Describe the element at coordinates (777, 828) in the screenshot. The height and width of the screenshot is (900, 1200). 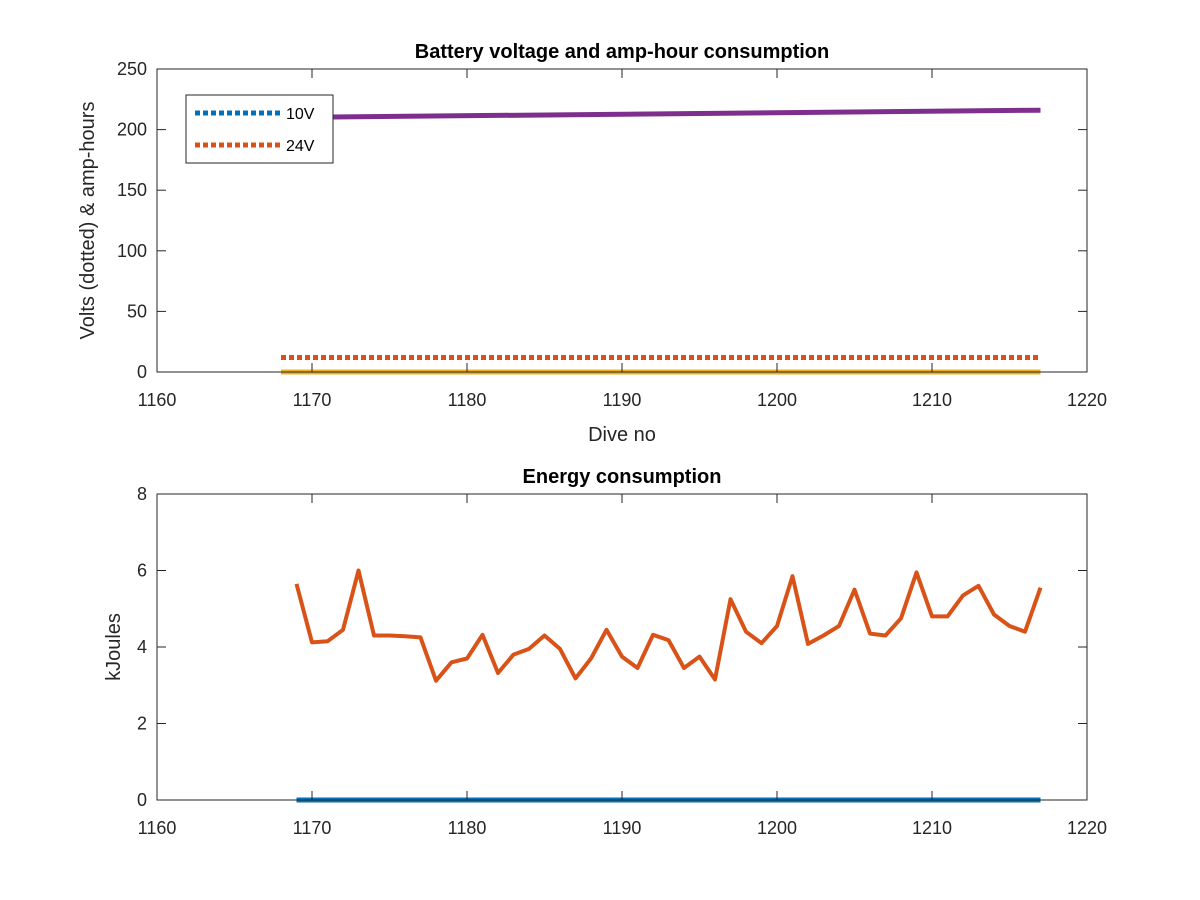
I see `energy-x-tick-label: 1200` at that location.